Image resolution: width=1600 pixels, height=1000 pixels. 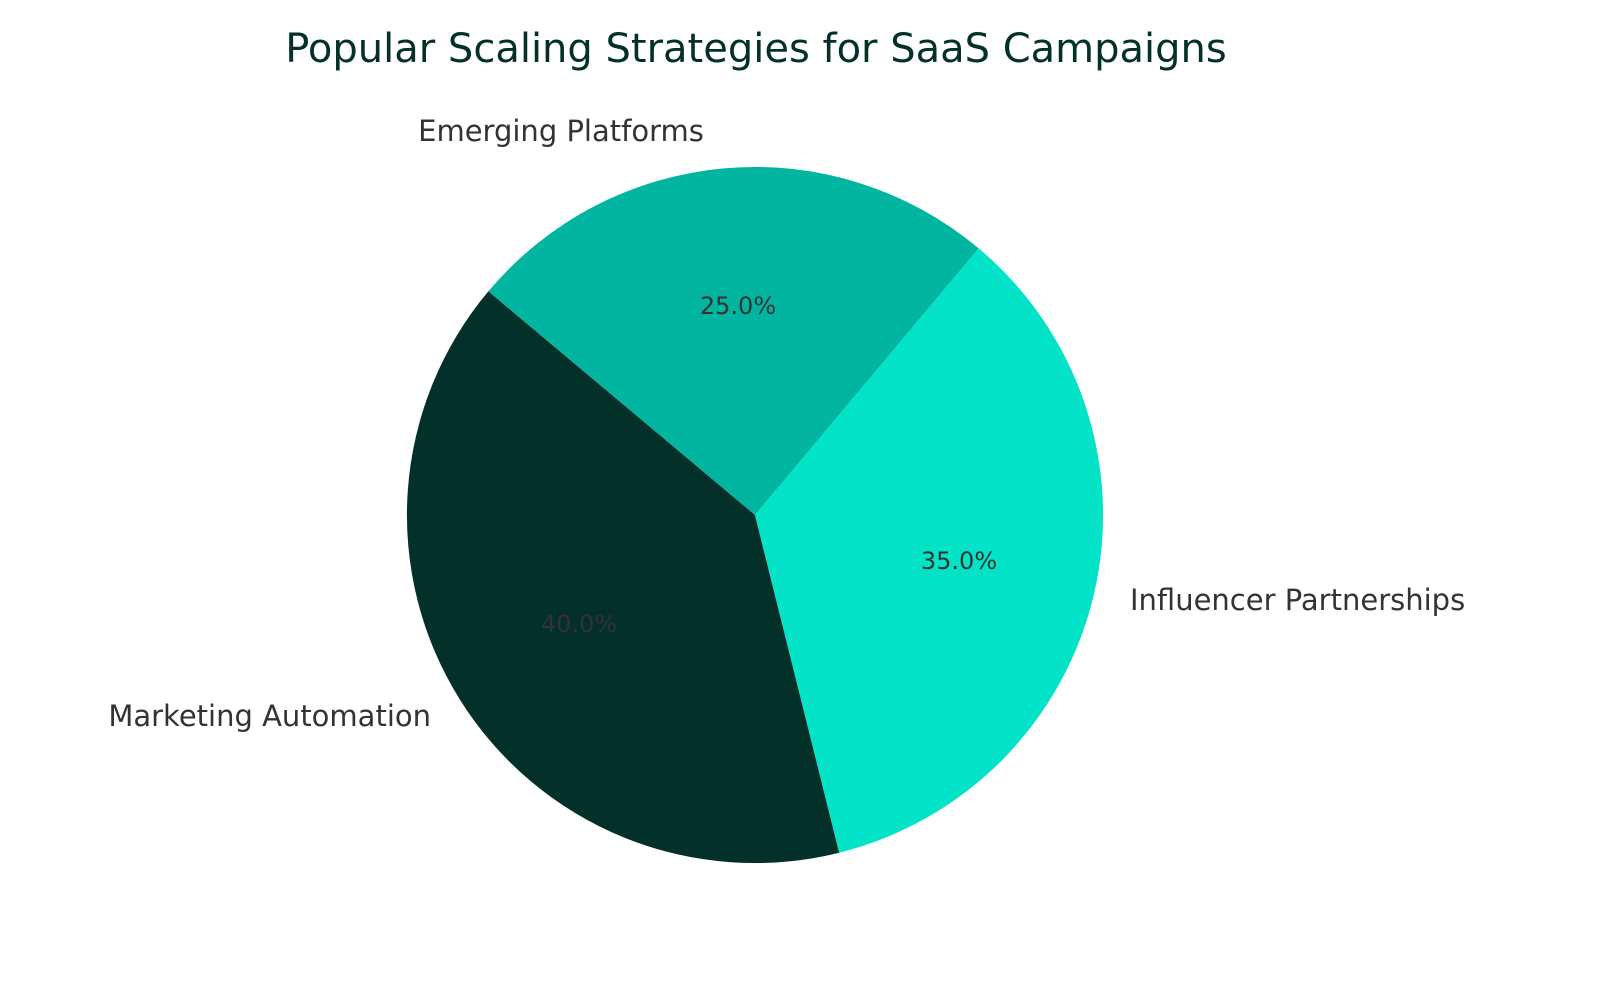 I want to click on pie-slice-emerging-platforms, so click(x=733, y=340).